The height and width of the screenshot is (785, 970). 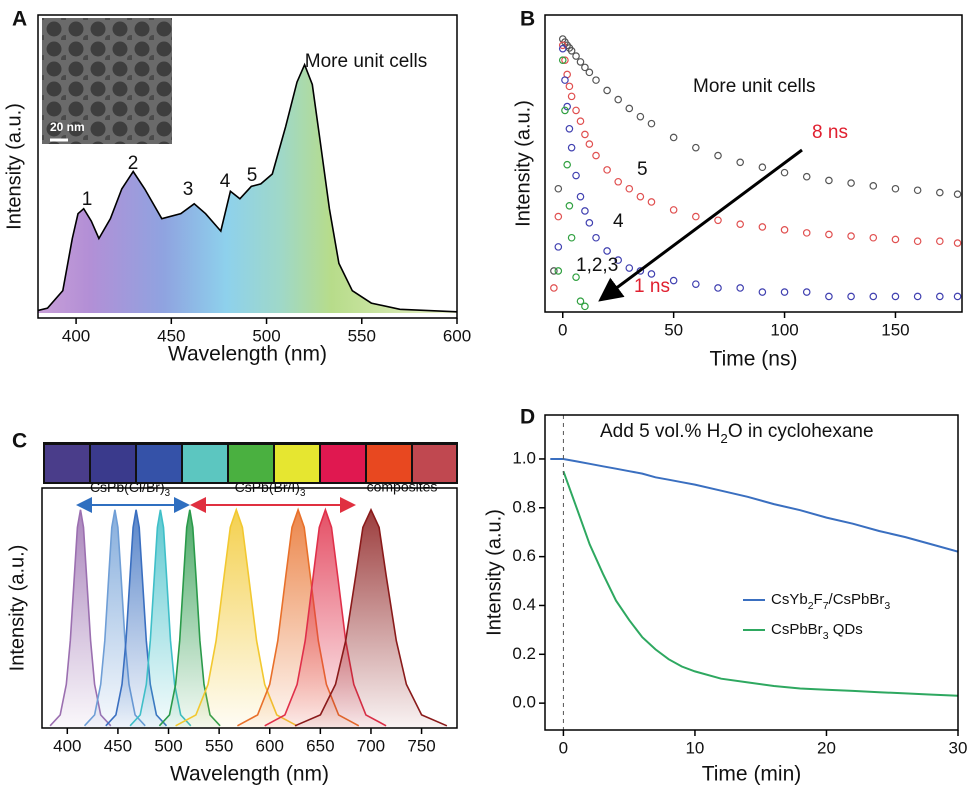 What do you see at coordinates (225, 181) in the screenshot?
I see `annotation: 4` at bounding box center [225, 181].